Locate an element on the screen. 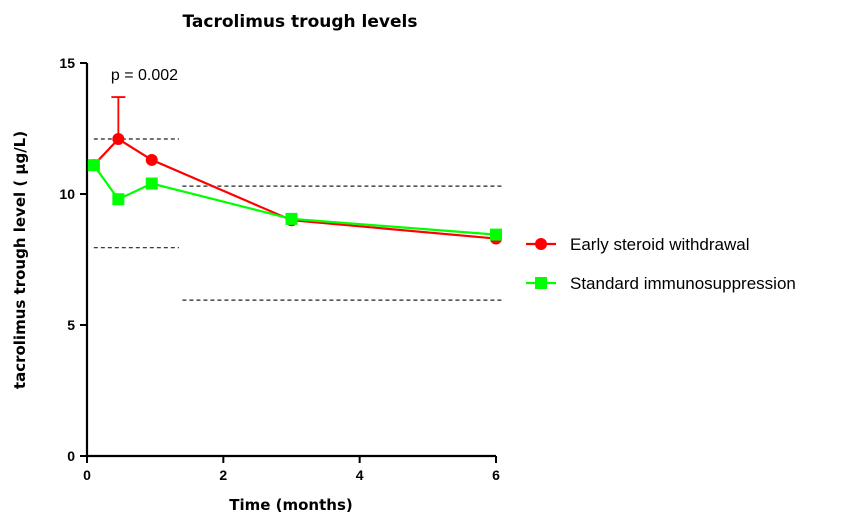 This screenshot has width=857, height=521. x-tick-label: 4 is located at coordinates (360, 475).